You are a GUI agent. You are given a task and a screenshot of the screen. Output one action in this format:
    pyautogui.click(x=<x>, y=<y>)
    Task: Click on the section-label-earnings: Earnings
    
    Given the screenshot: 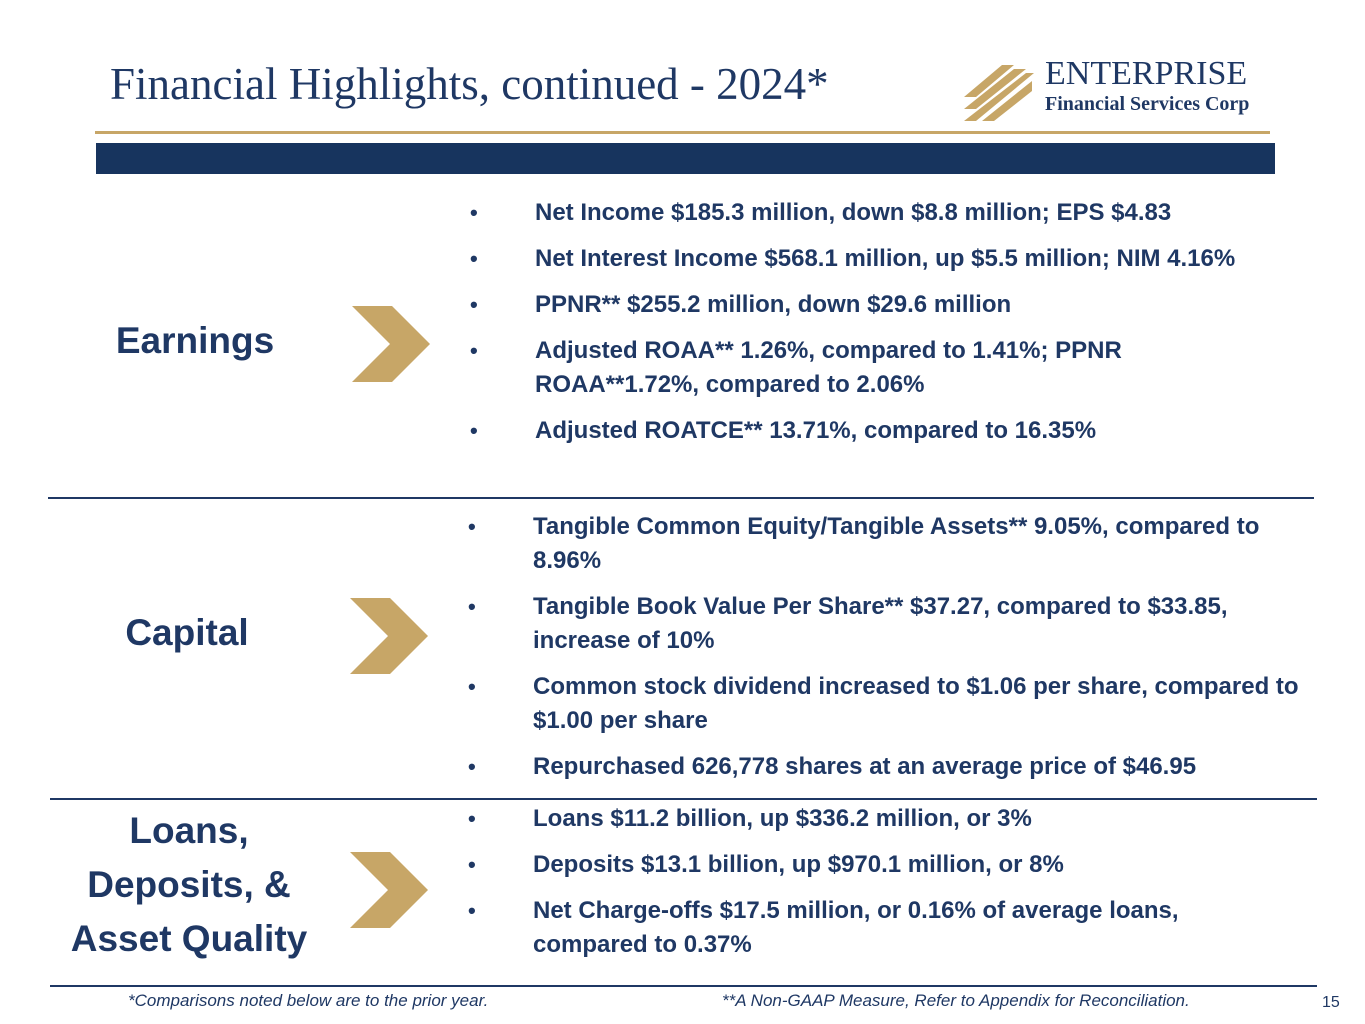 What is the action you would take?
    pyautogui.click(x=195, y=340)
    